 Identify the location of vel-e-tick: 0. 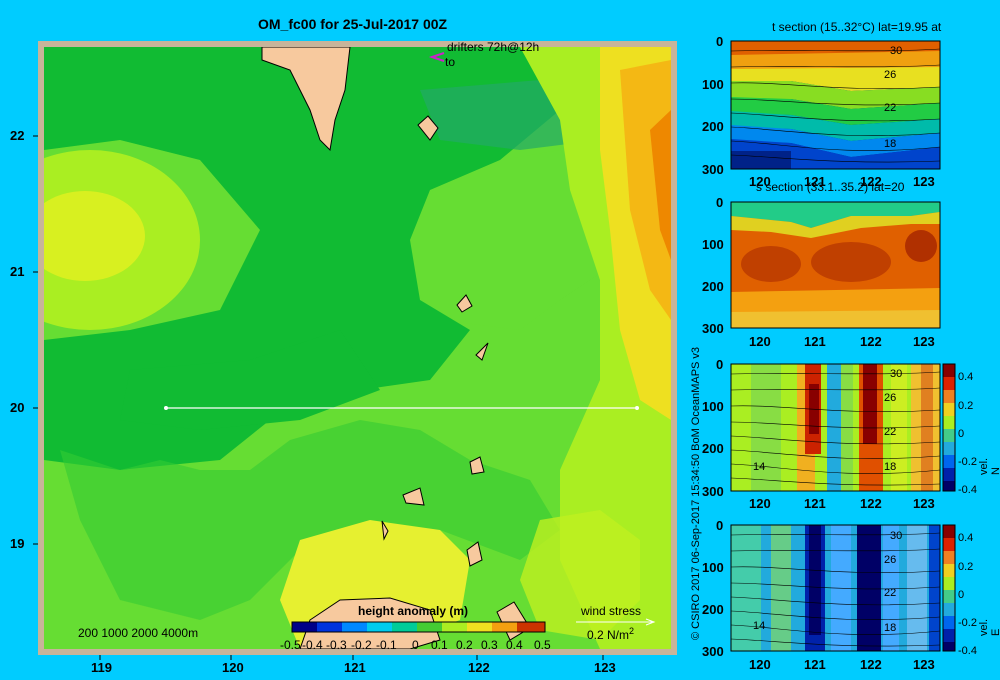
(961, 595).